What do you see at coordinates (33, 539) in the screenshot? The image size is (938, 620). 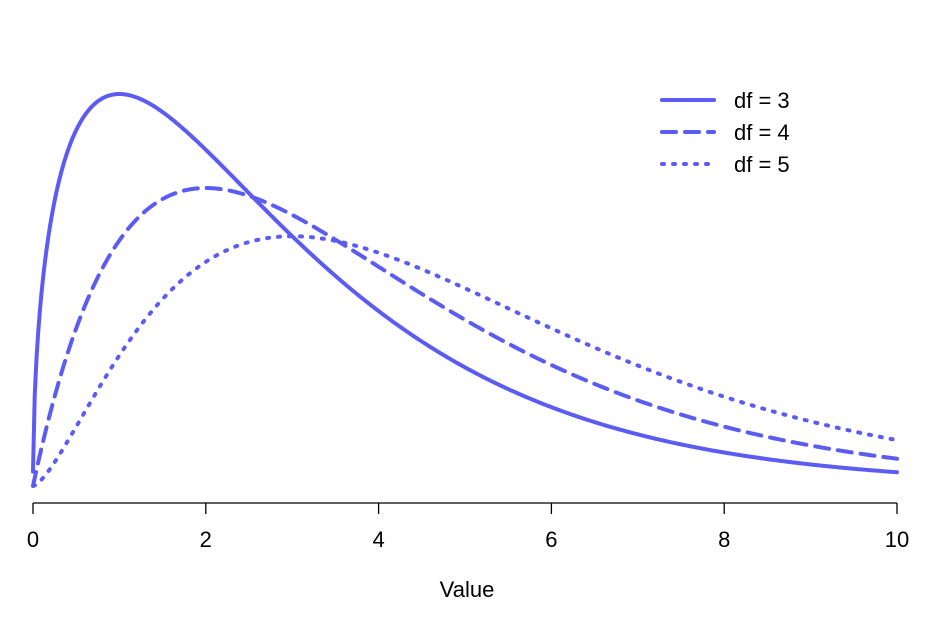 I see `x-tick-label: 0` at bounding box center [33, 539].